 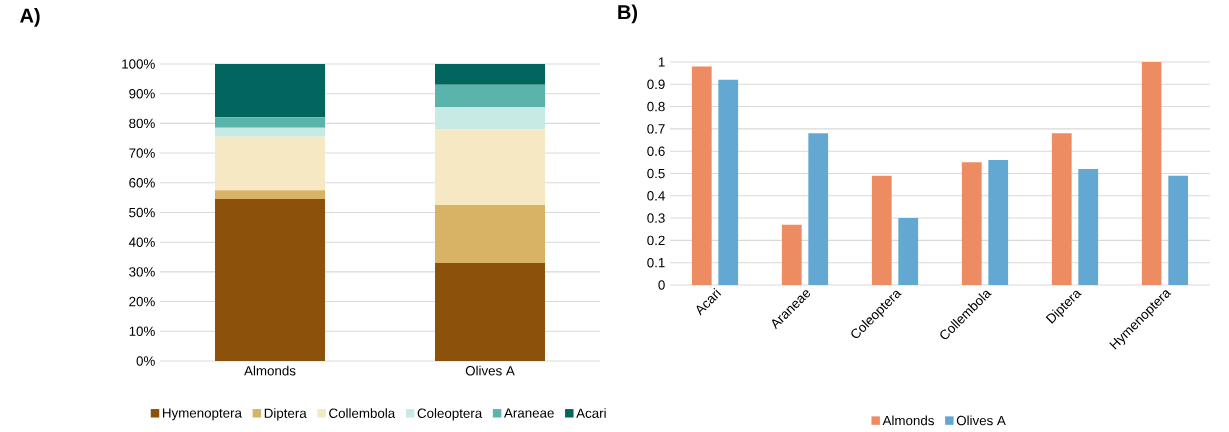 I want to click on y-tick-label: 0%, so click(x=145, y=361).